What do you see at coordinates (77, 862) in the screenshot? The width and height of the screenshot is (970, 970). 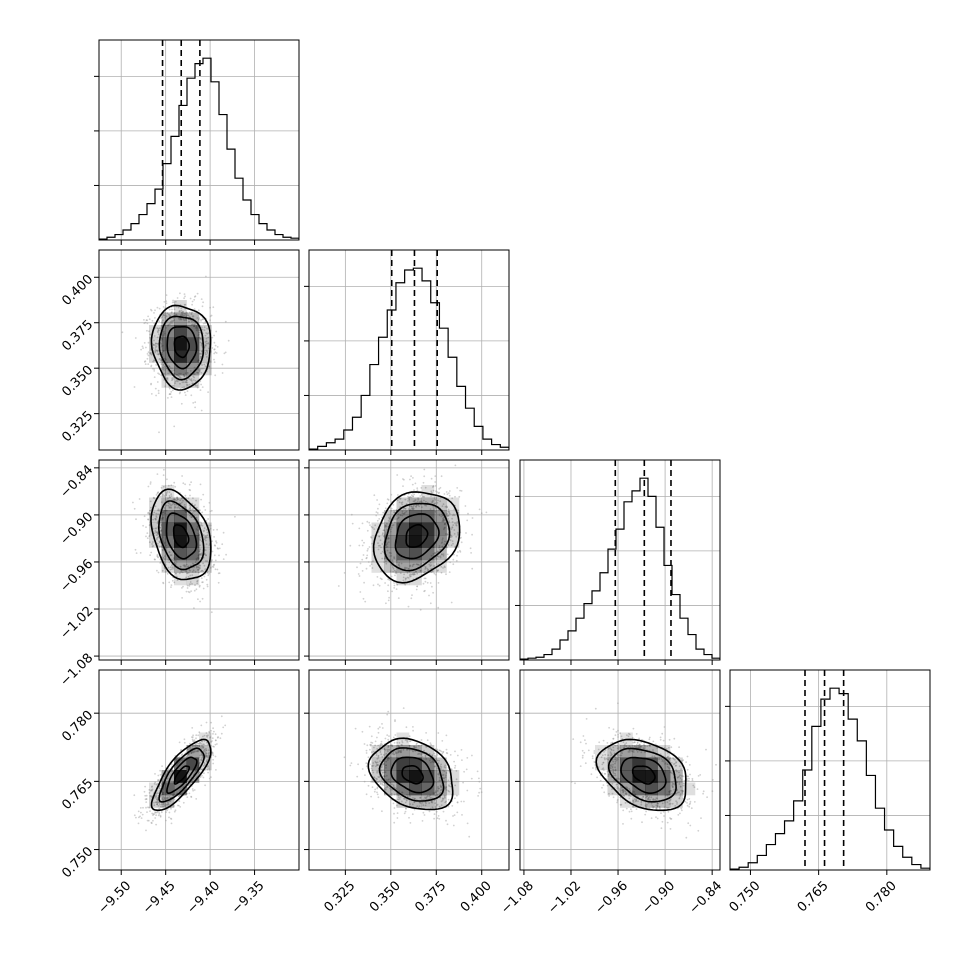 I see `y-tick-label: 0.750` at bounding box center [77, 862].